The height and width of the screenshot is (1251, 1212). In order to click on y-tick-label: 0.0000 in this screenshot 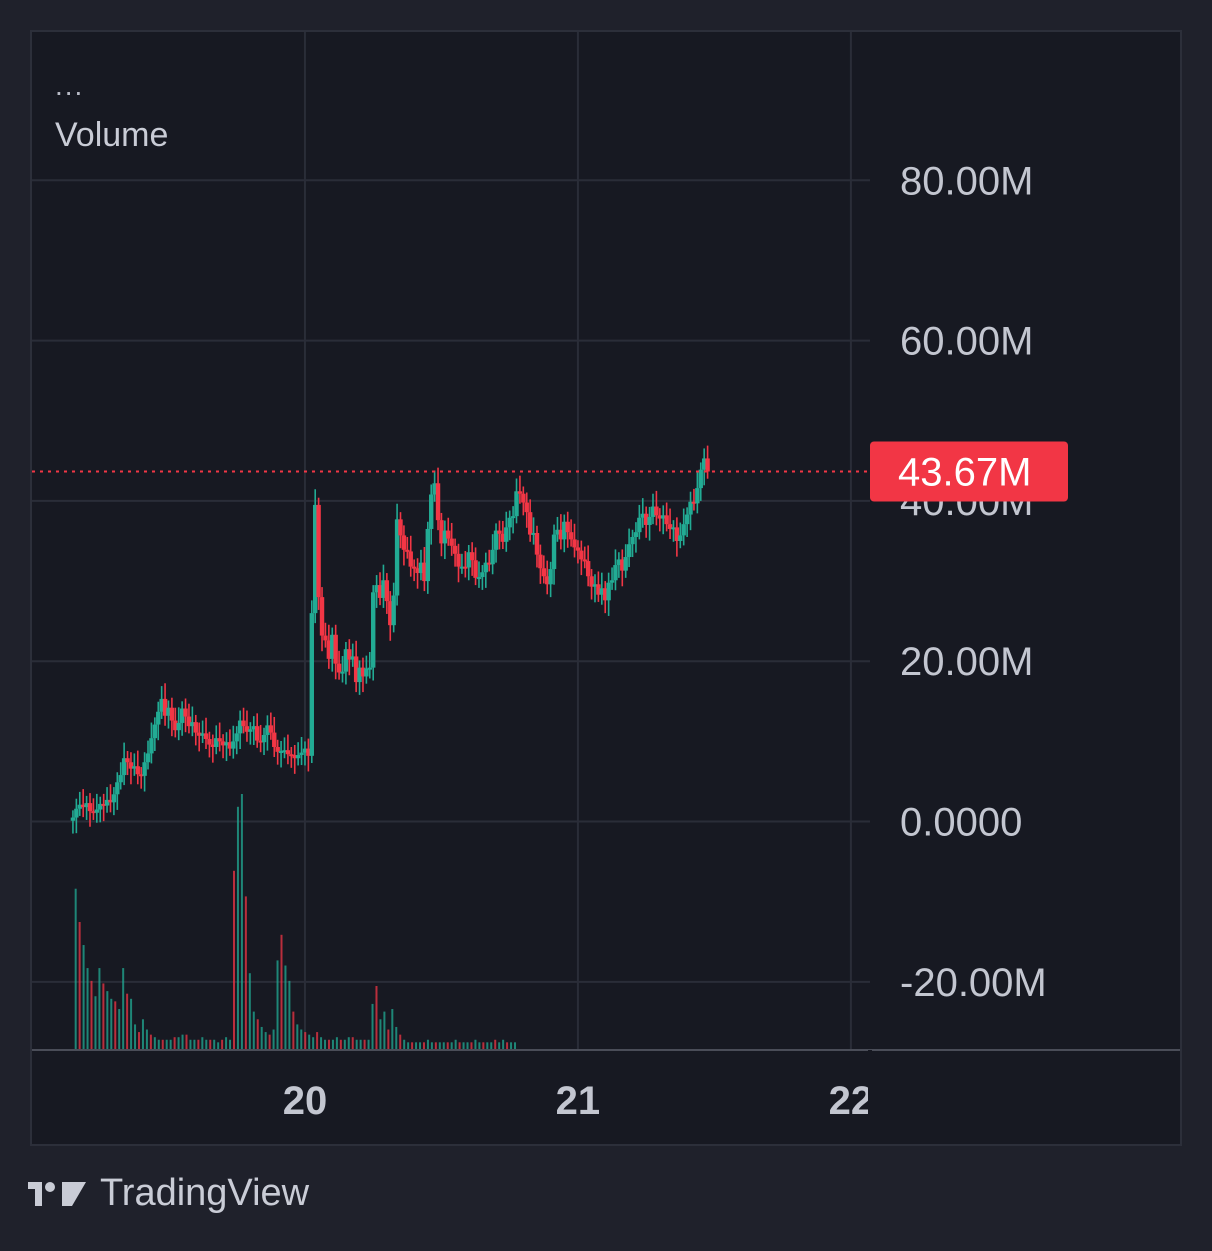, I will do `click(961, 823)`.